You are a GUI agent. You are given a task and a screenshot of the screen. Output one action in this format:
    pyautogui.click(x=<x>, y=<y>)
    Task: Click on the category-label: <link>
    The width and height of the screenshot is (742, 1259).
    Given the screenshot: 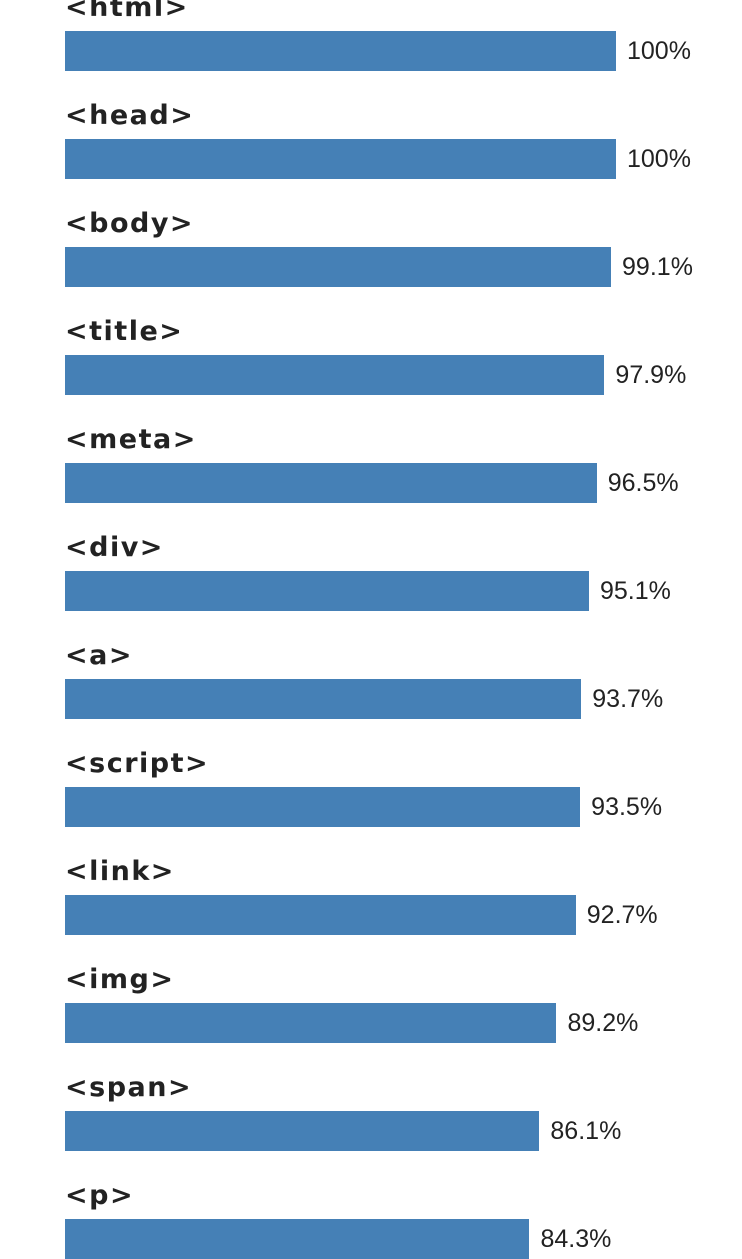 What is the action you would take?
    pyautogui.click(x=120, y=871)
    